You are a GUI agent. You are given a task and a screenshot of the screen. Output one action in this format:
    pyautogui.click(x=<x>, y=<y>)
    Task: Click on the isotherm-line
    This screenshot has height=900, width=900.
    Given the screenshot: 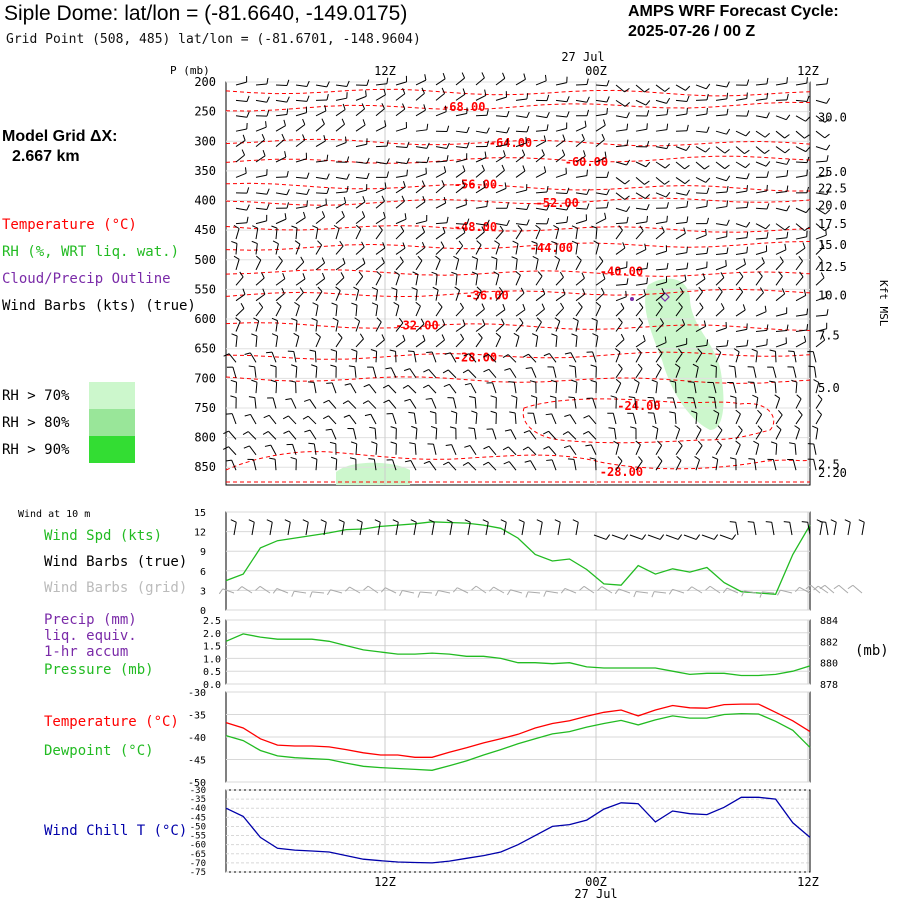 What is the action you would take?
    pyautogui.click(x=518, y=293)
    